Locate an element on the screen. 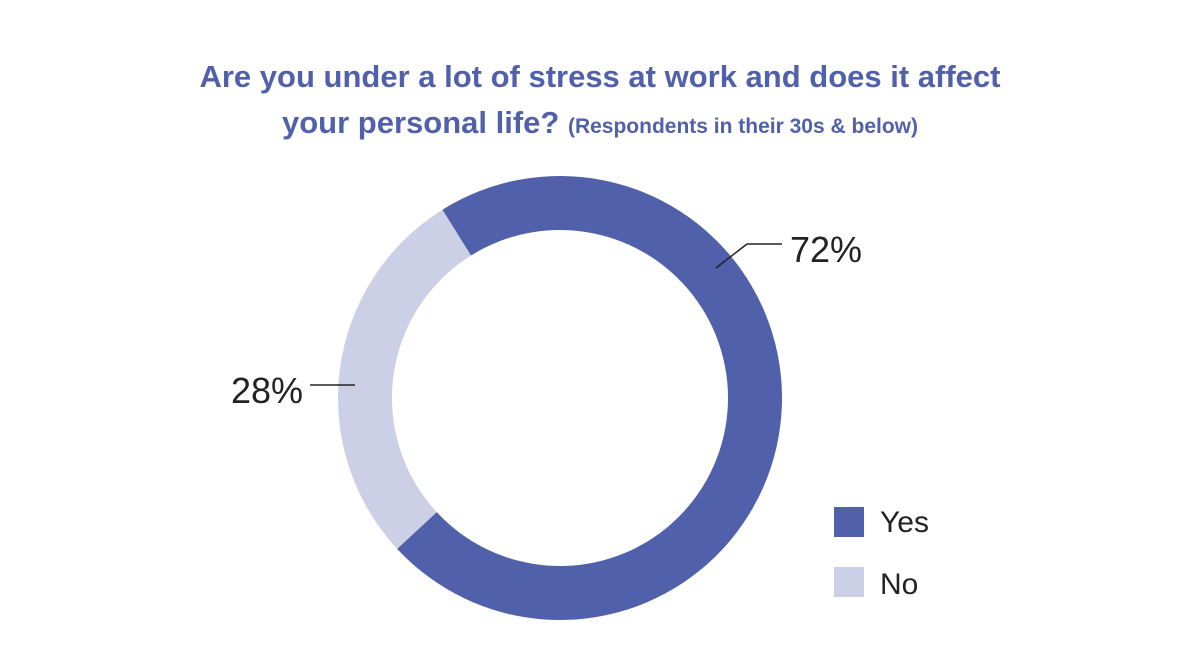 This screenshot has height=665, width=1200. leader-line-yes is located at coordinates (731, 256).